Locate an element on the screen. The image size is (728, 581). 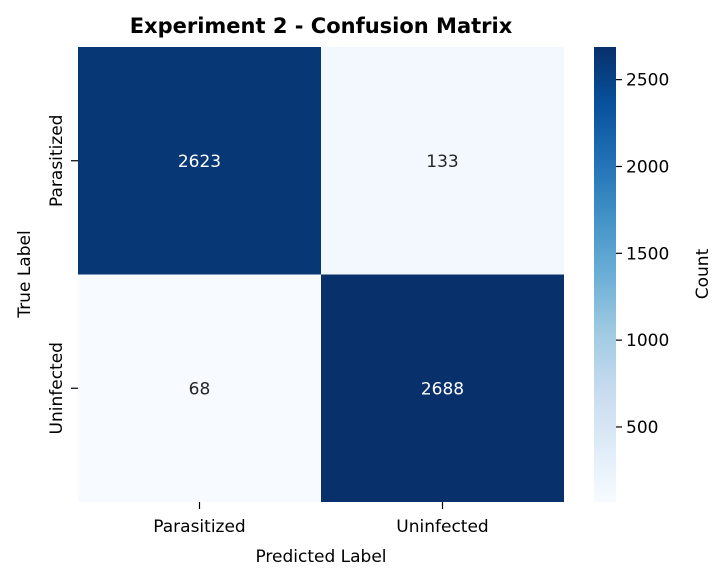
x-tick-label: Parasitized is located at coordinates (199, 527).